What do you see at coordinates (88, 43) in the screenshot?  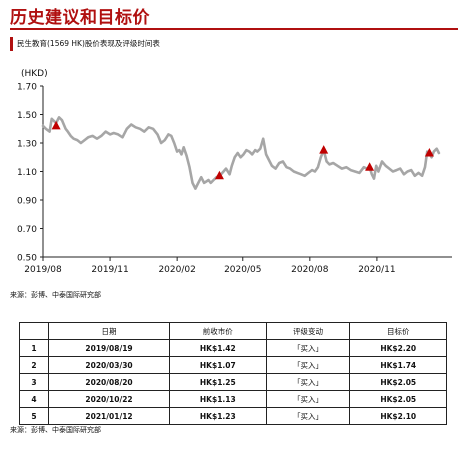 I see `chart-title: 民生教育(1569 HK)股价表现及评级时间表` at bounding box center [88, 43].